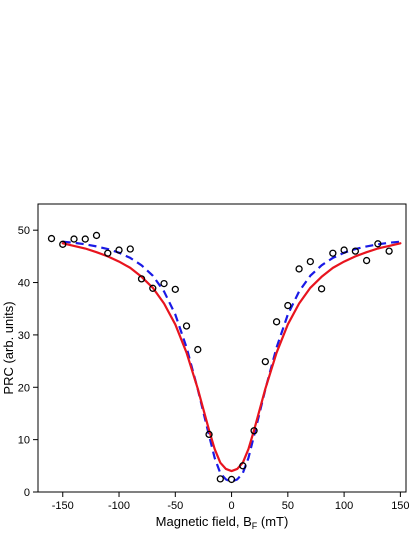  I want to click on x-tick-label: 100, so click(344, 506).